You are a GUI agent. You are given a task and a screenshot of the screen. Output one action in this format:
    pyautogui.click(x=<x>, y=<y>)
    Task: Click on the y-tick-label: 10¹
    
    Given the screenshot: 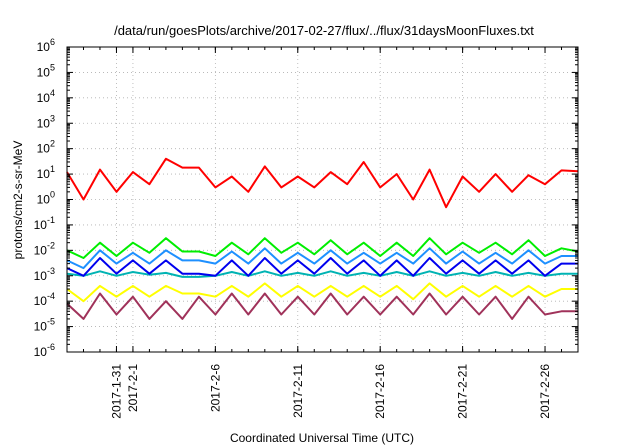 What is the action you would take?
    pyautogui.click(x=46, y=172)
    